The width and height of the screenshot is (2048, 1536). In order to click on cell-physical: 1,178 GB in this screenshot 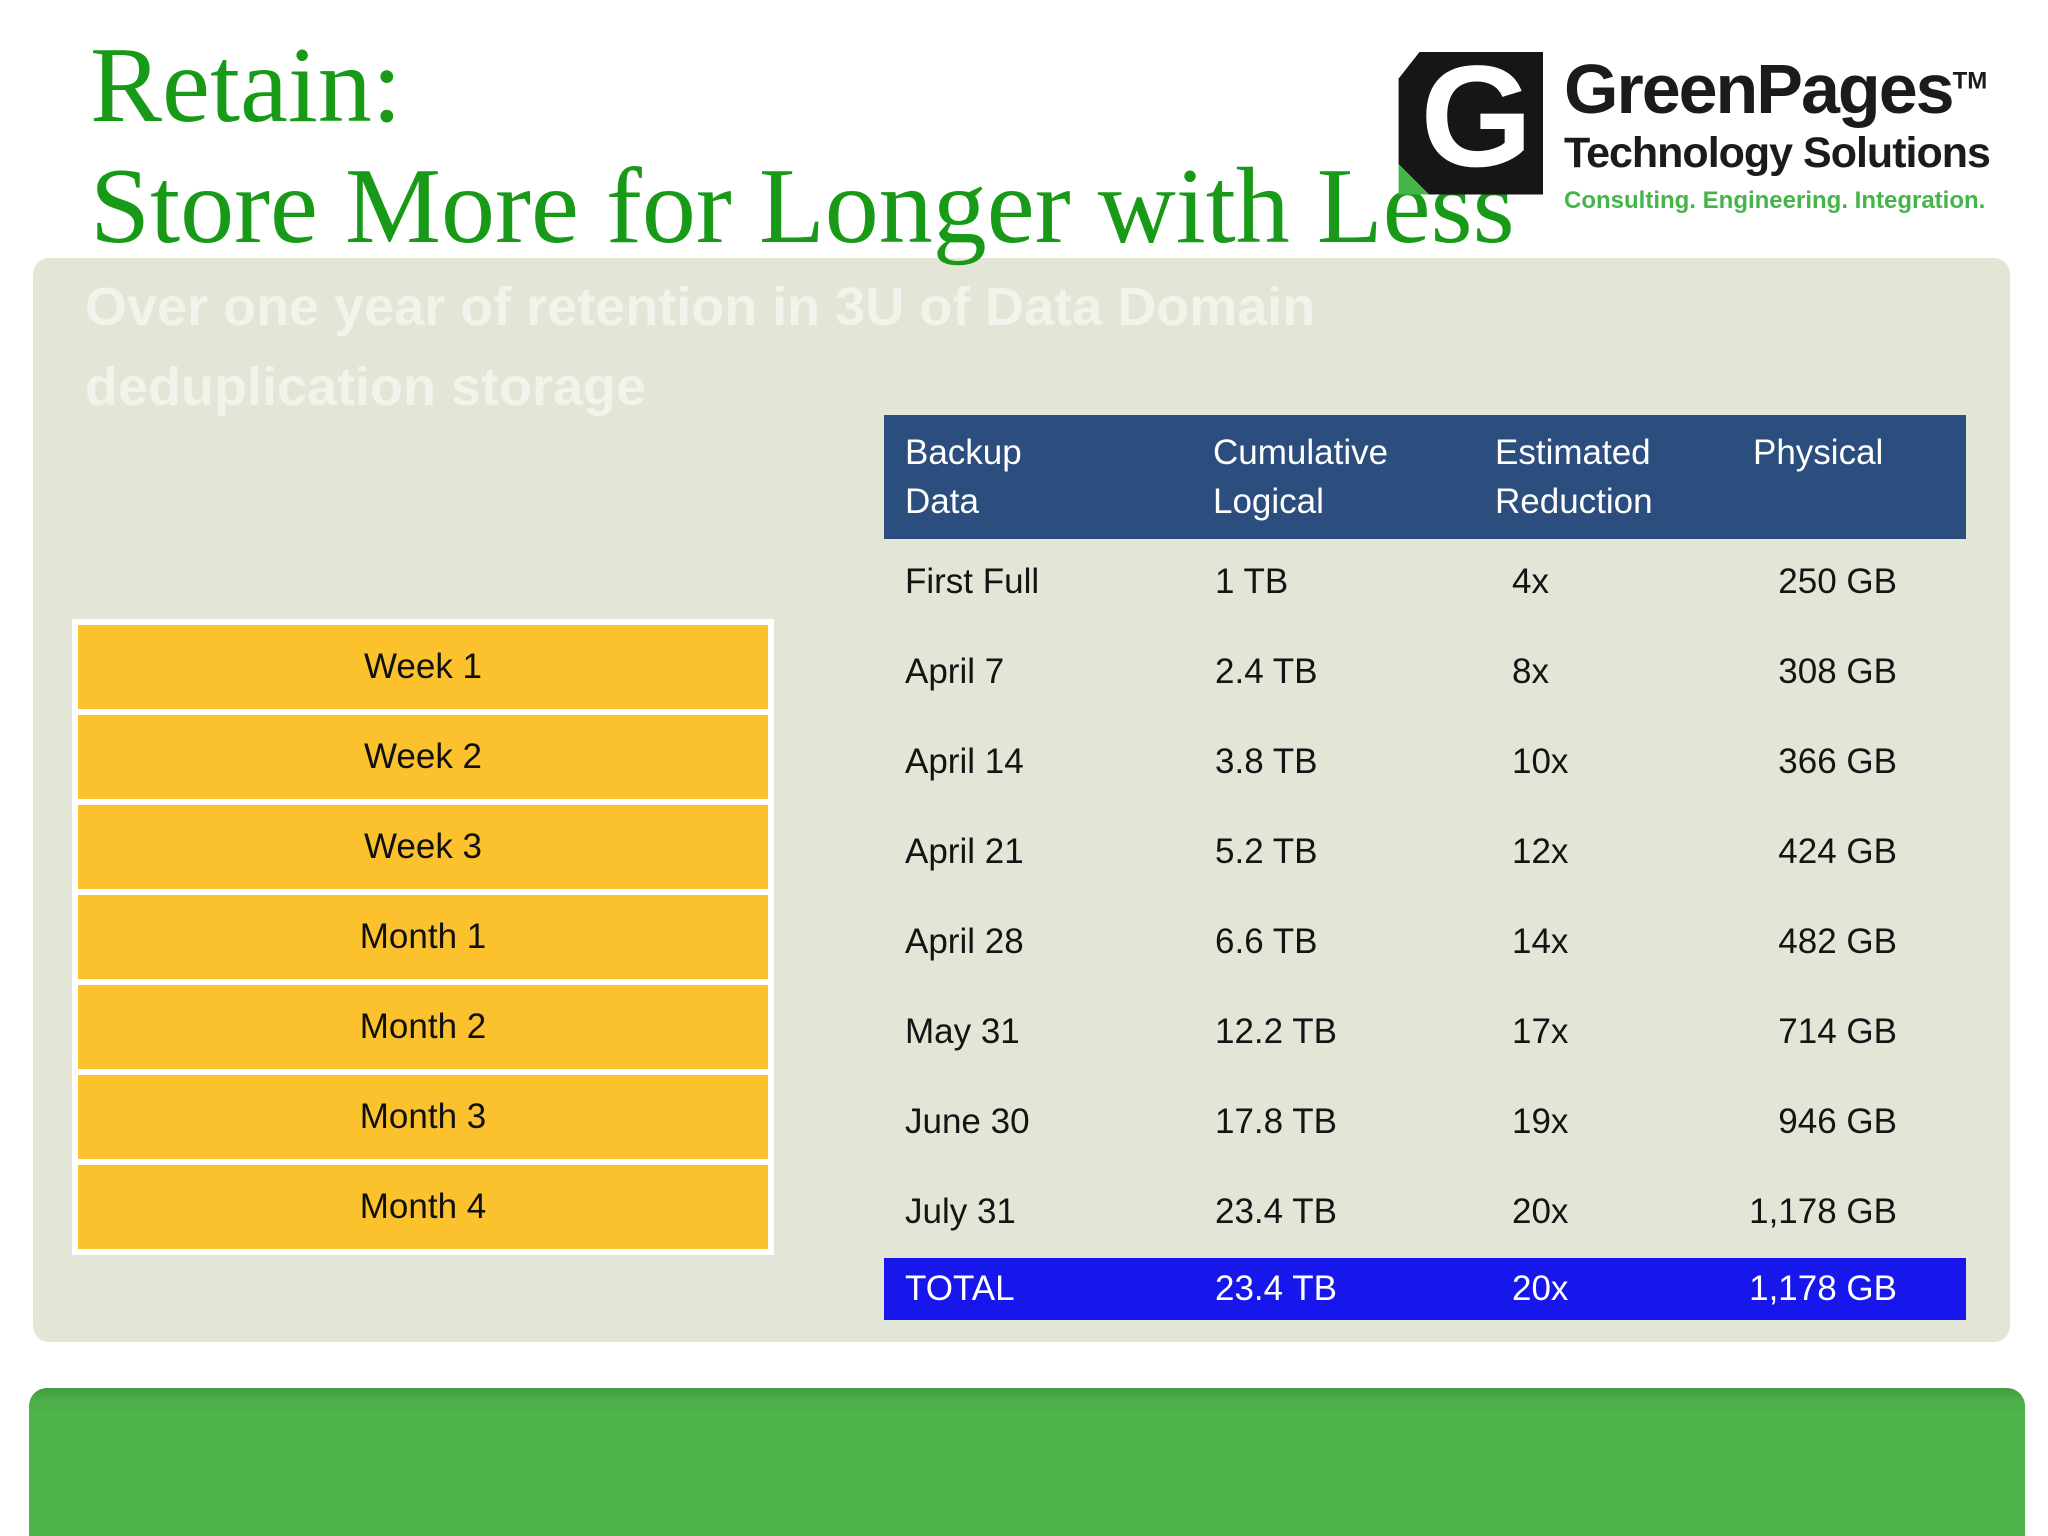, I will do `click(1823, 1211)`.